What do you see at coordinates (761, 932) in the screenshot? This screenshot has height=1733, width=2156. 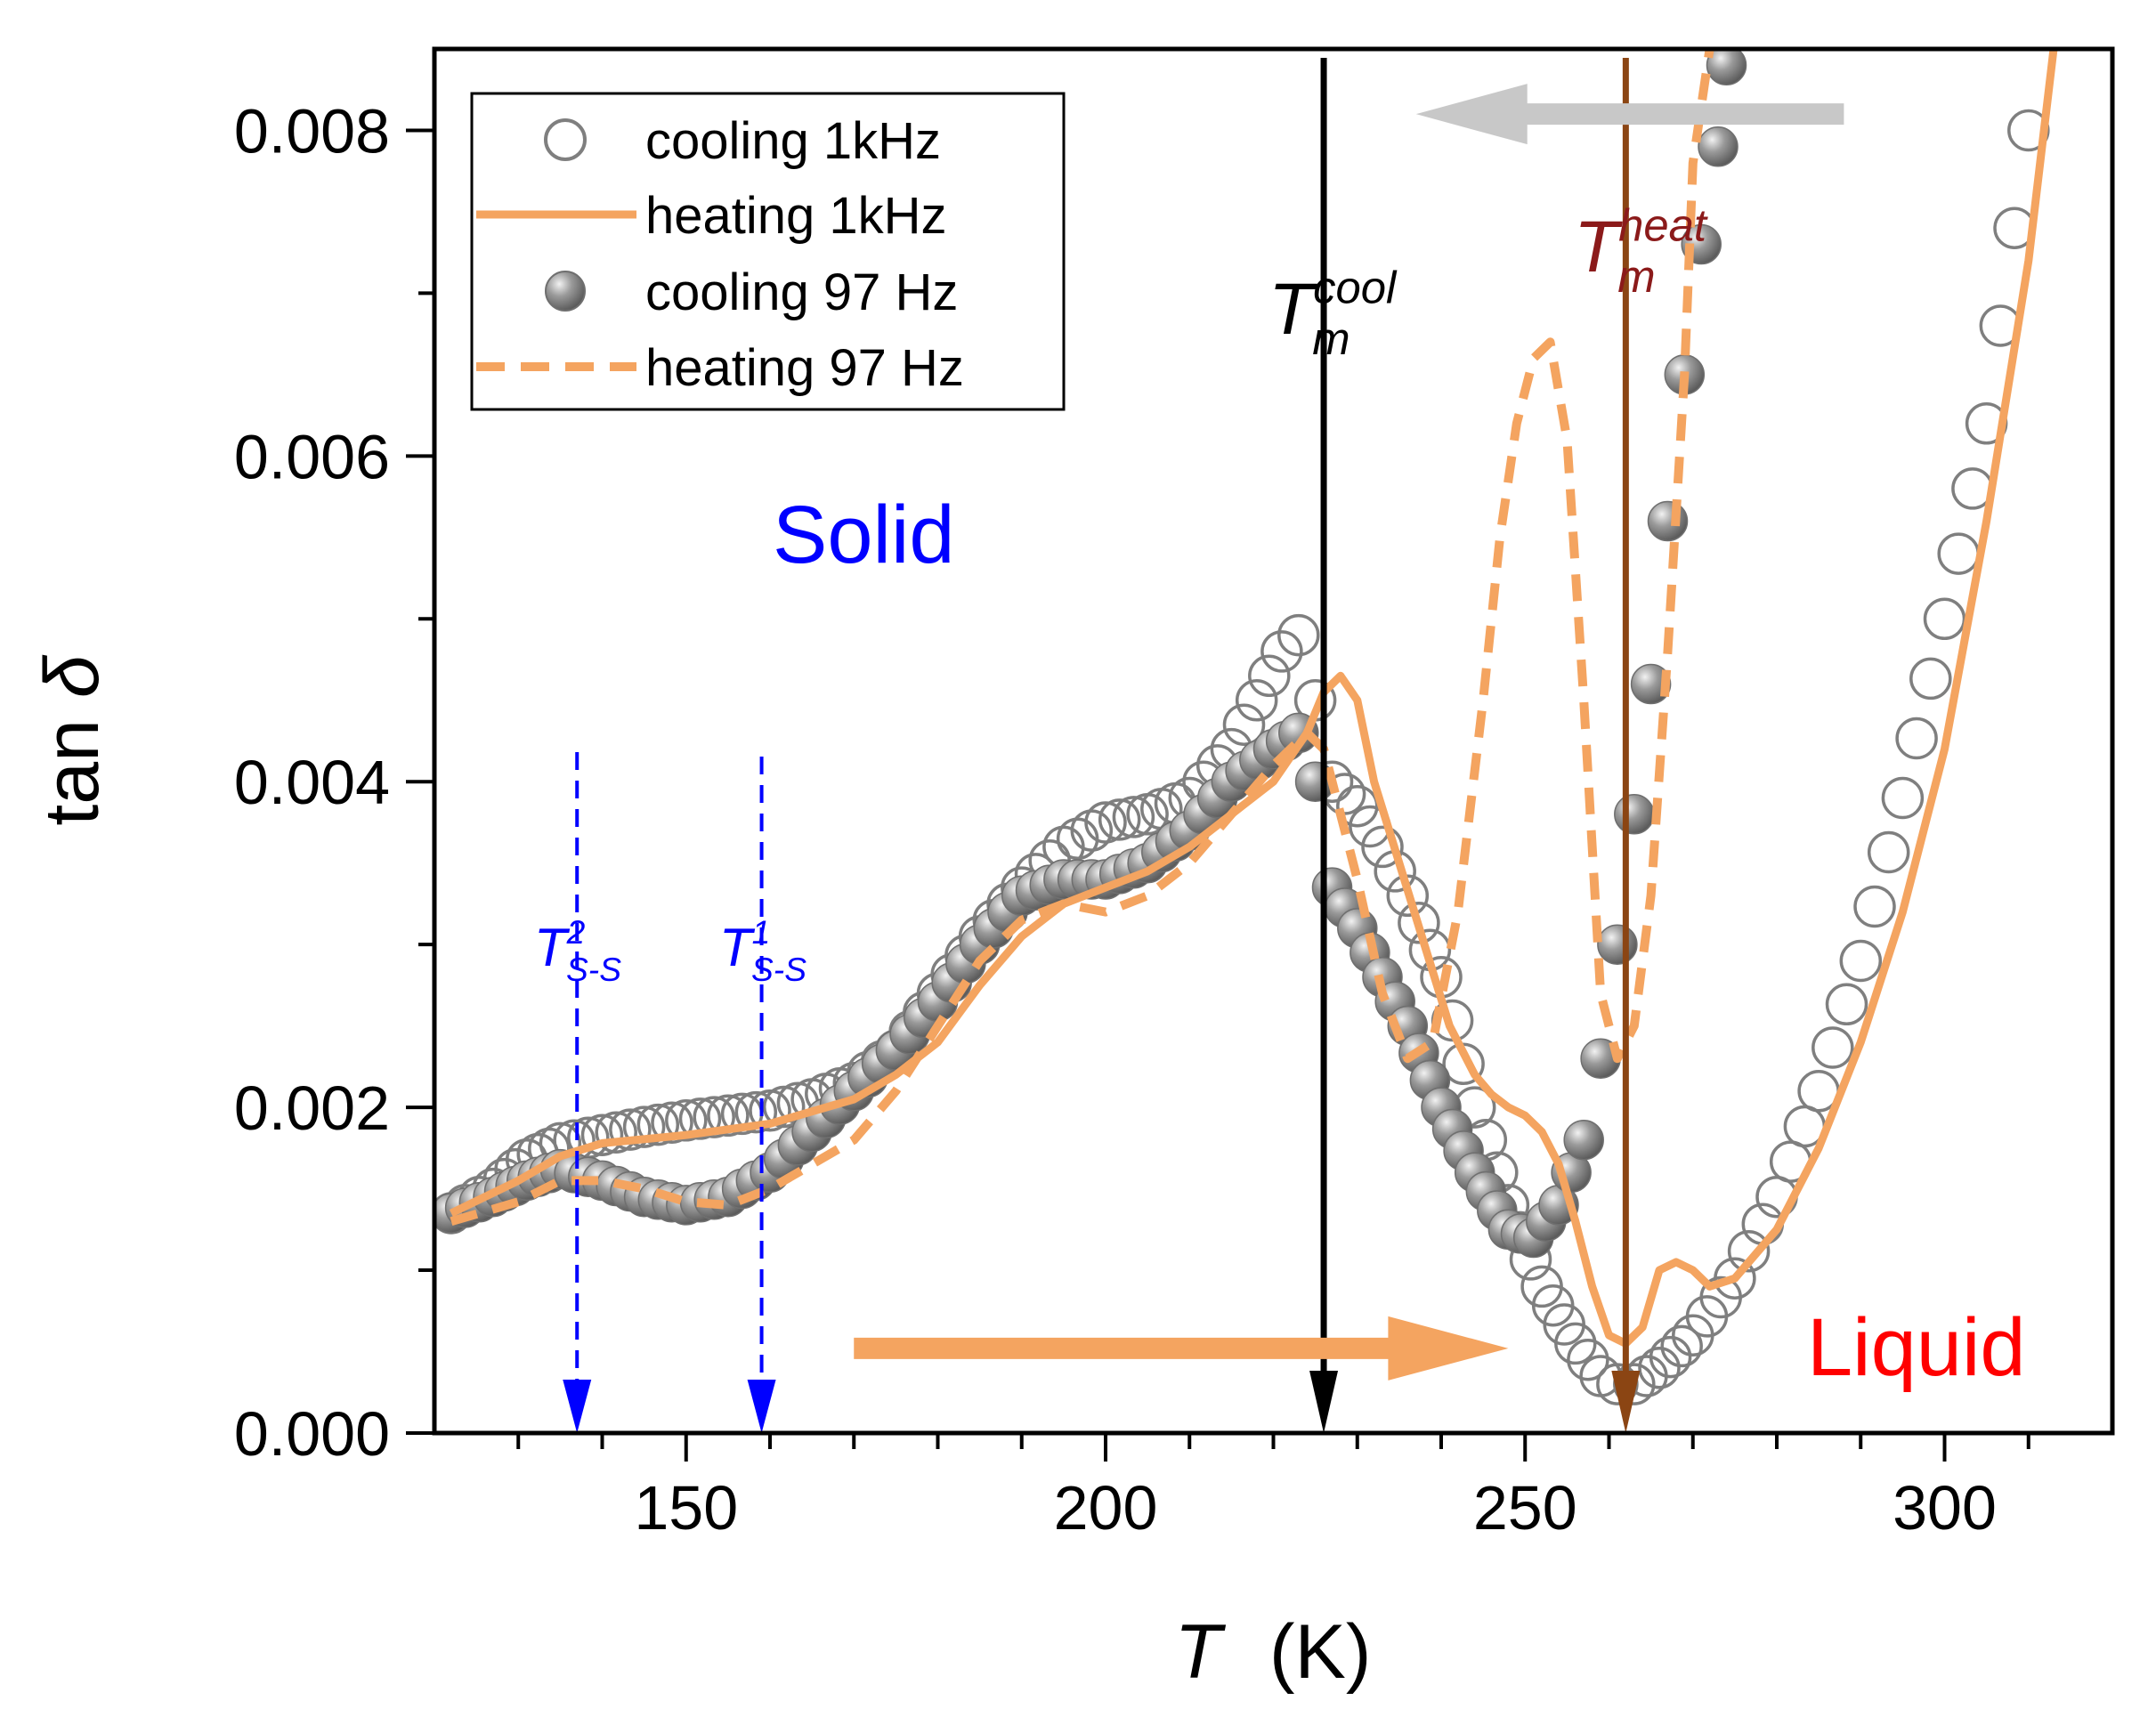 I see `tss1-label-sup: 1` at bounding box center [761, 932].